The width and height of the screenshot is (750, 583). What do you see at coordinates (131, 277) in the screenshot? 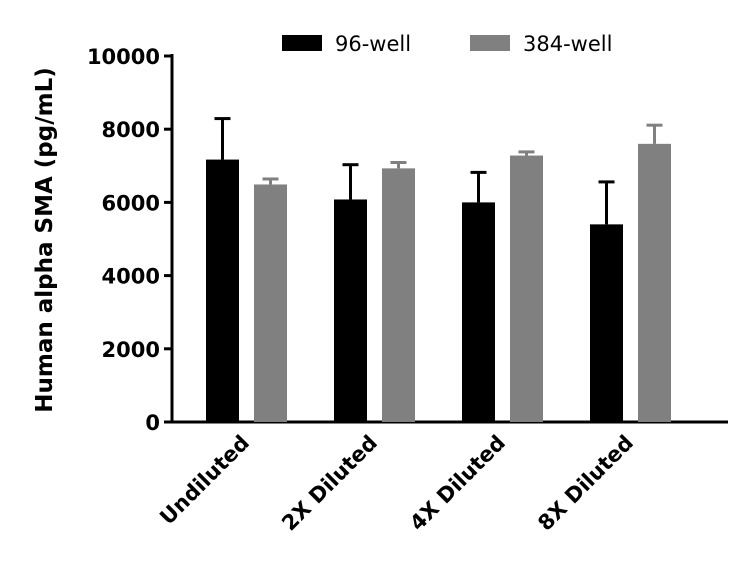
I see `y-tick-label: 4000` at bounding box center [131, 277].